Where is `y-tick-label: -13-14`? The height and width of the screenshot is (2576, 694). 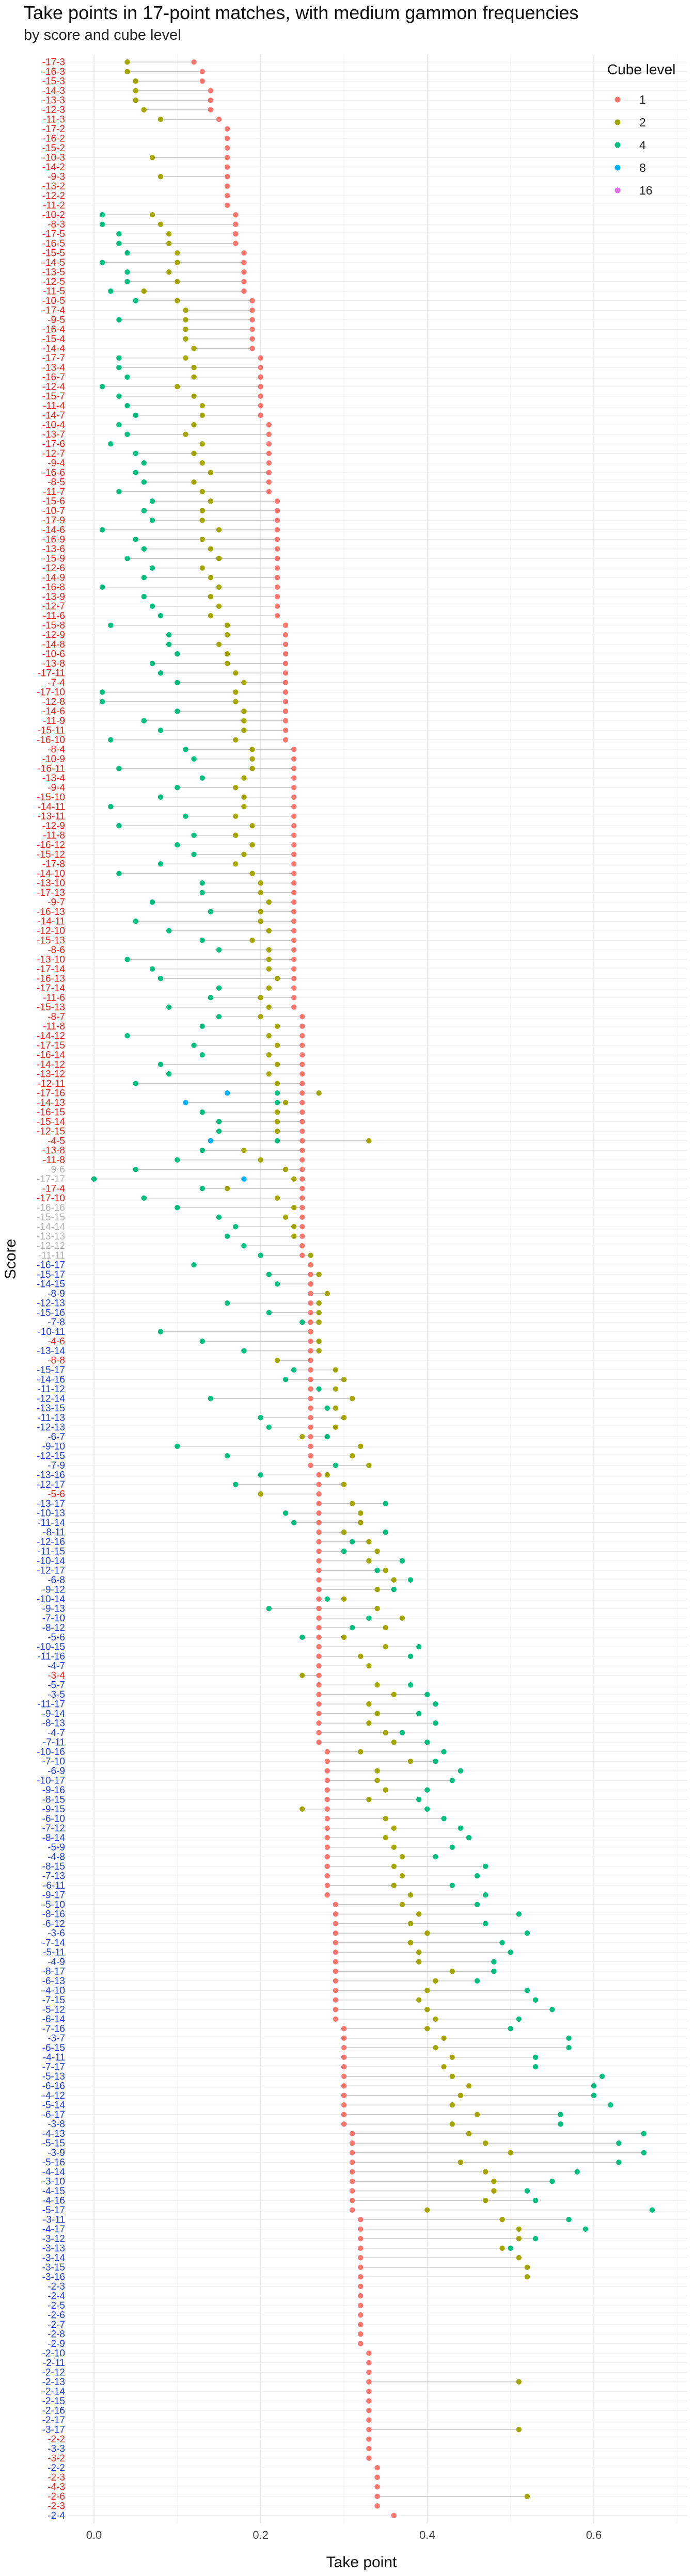
y-tick-label: -13-14 is located at coordinates (51, 1352).